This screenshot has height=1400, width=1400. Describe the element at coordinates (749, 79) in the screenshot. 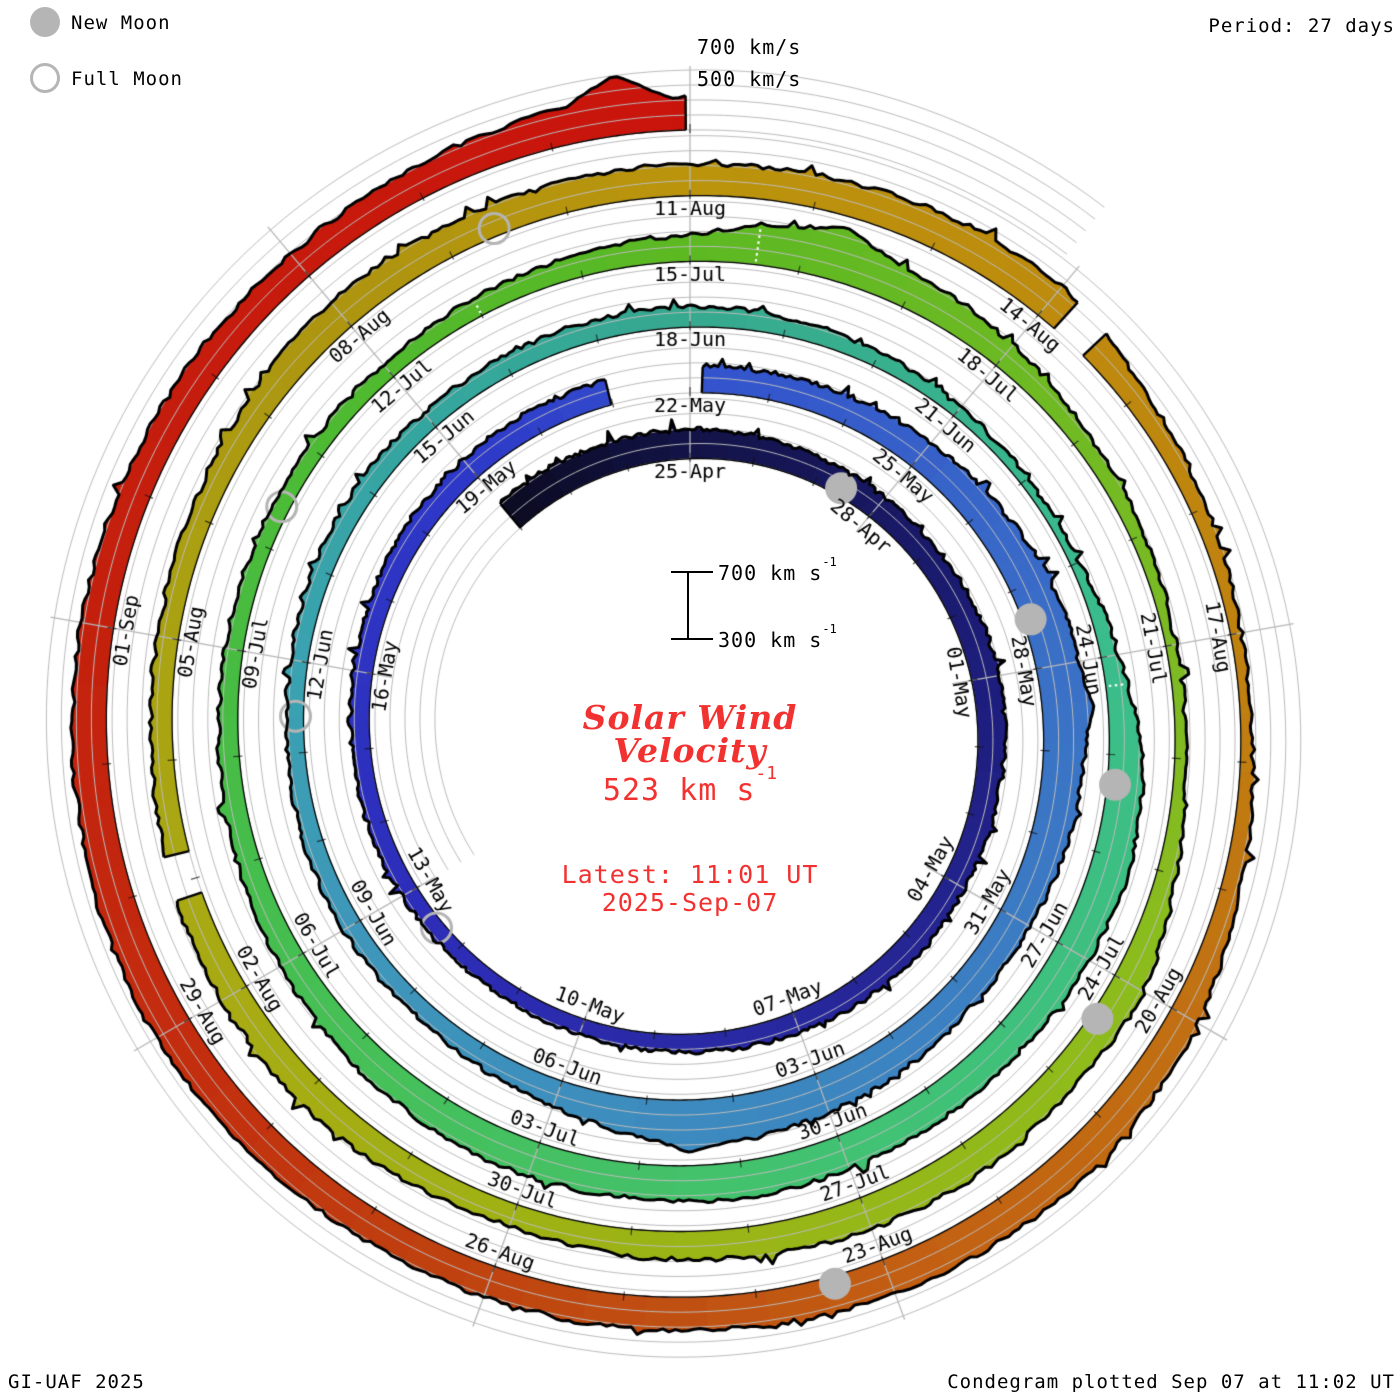

I see `outer-scale-500-label: 500 km/s` at that location.